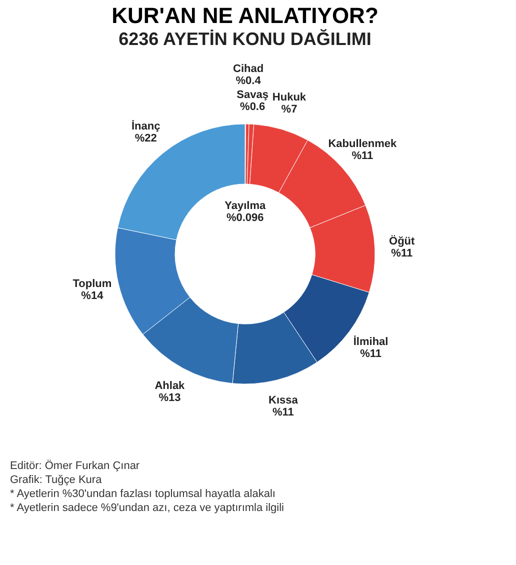  Describe the element at coordinates (363, 144) in the screenshot. I see `slice-label: Kabullenmek` at that location.